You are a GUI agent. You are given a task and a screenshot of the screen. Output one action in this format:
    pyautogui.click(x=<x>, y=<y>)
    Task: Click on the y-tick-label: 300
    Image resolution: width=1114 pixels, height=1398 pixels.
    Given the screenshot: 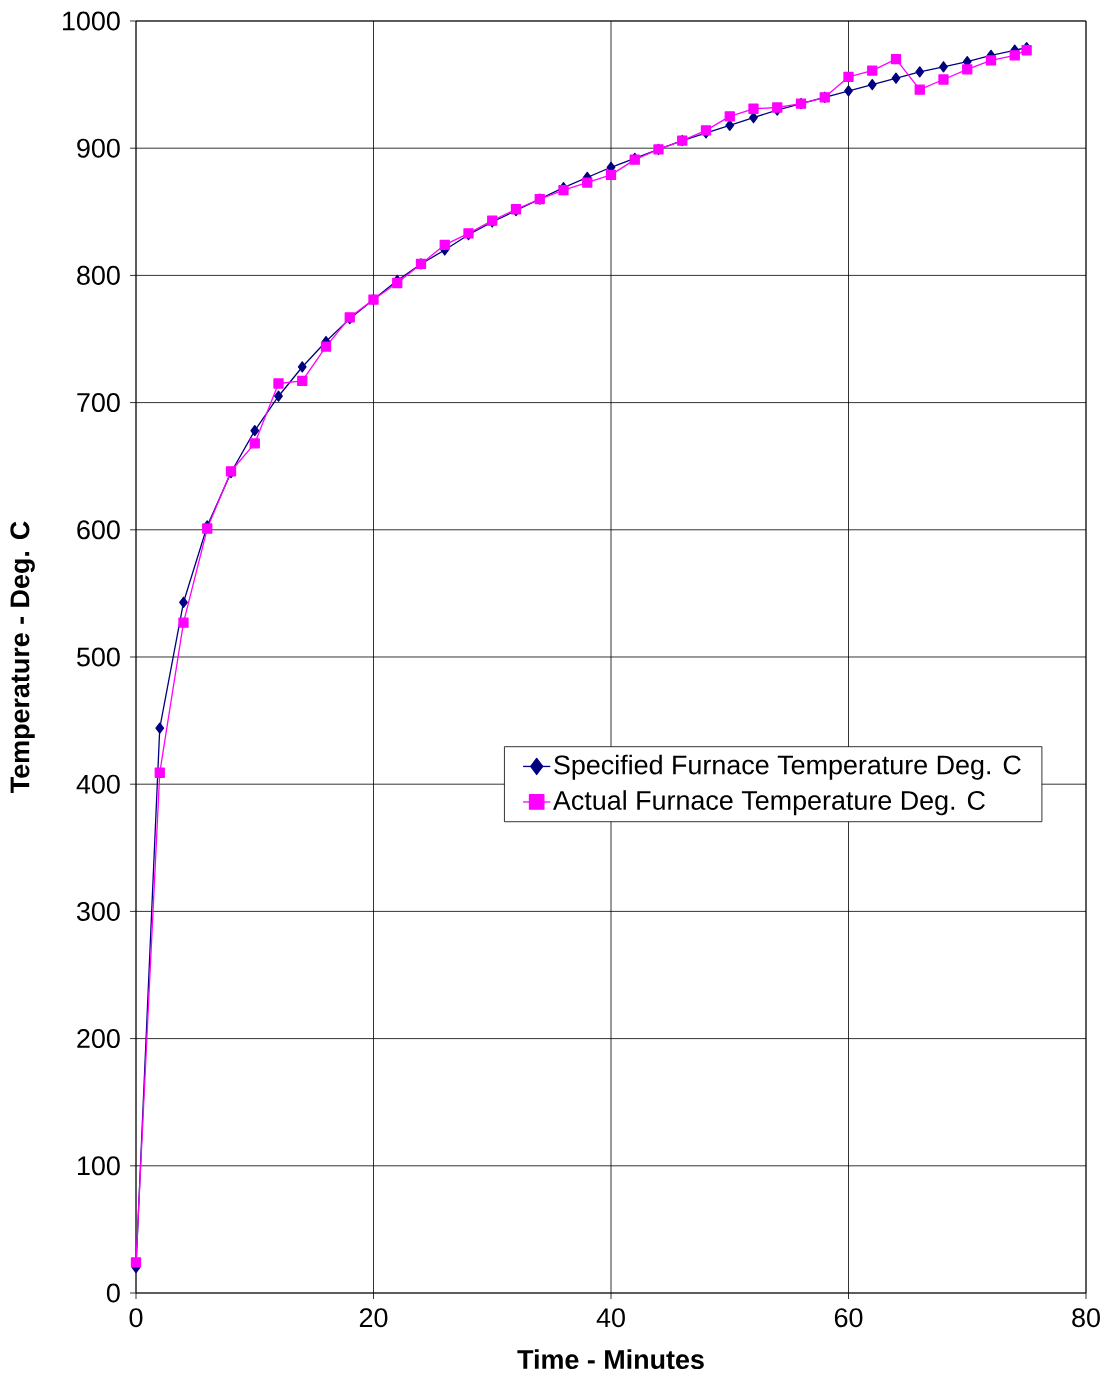 What is the action you would take?
    pyautogui.click(x=98, y=911)
    